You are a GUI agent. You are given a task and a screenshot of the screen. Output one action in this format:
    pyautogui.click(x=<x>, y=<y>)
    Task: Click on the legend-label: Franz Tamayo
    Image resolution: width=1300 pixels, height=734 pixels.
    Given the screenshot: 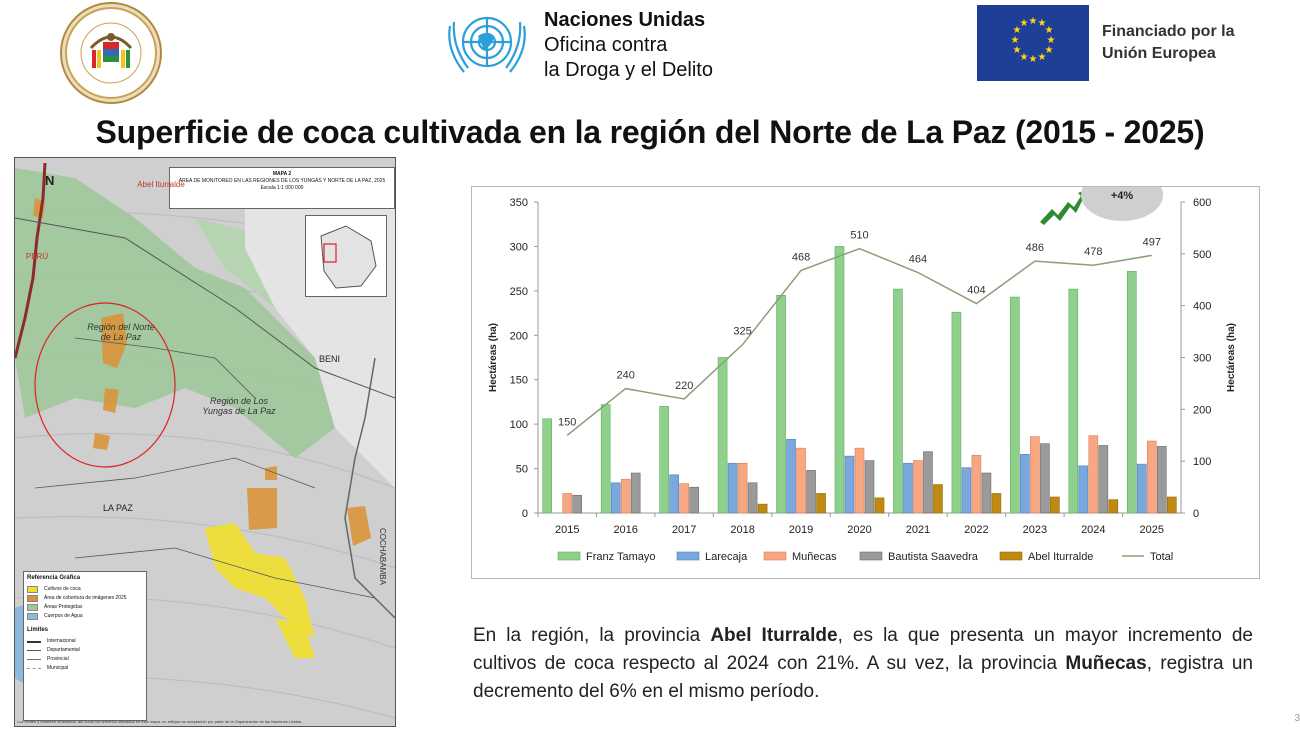 What is the action you would take?
    pyautogui.click(x=621, y=557)
    